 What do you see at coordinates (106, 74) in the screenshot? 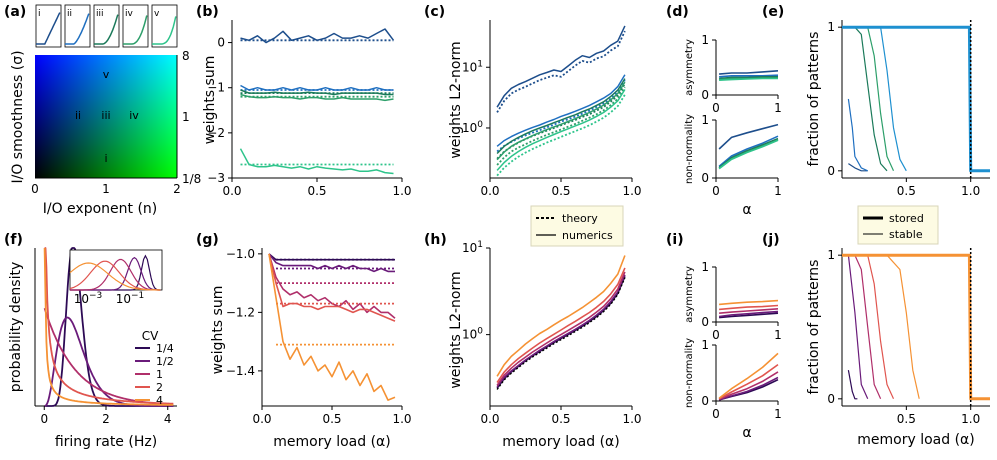
I see `heatmap-marker-v: v` at bounding box center [106, 74].